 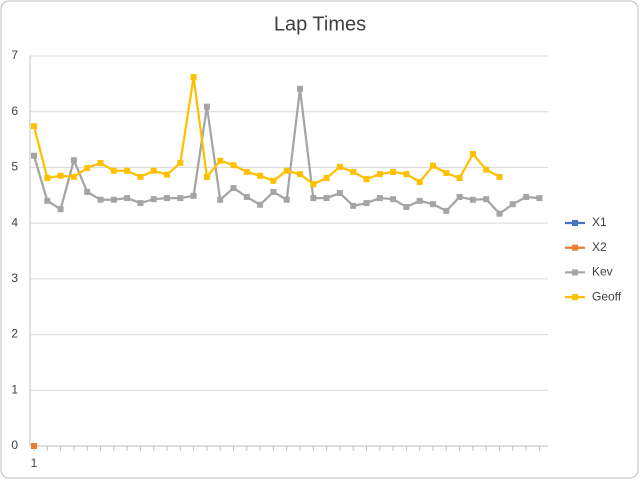 I want to click on y-tick-label: 6, so click(x=14, y=111).